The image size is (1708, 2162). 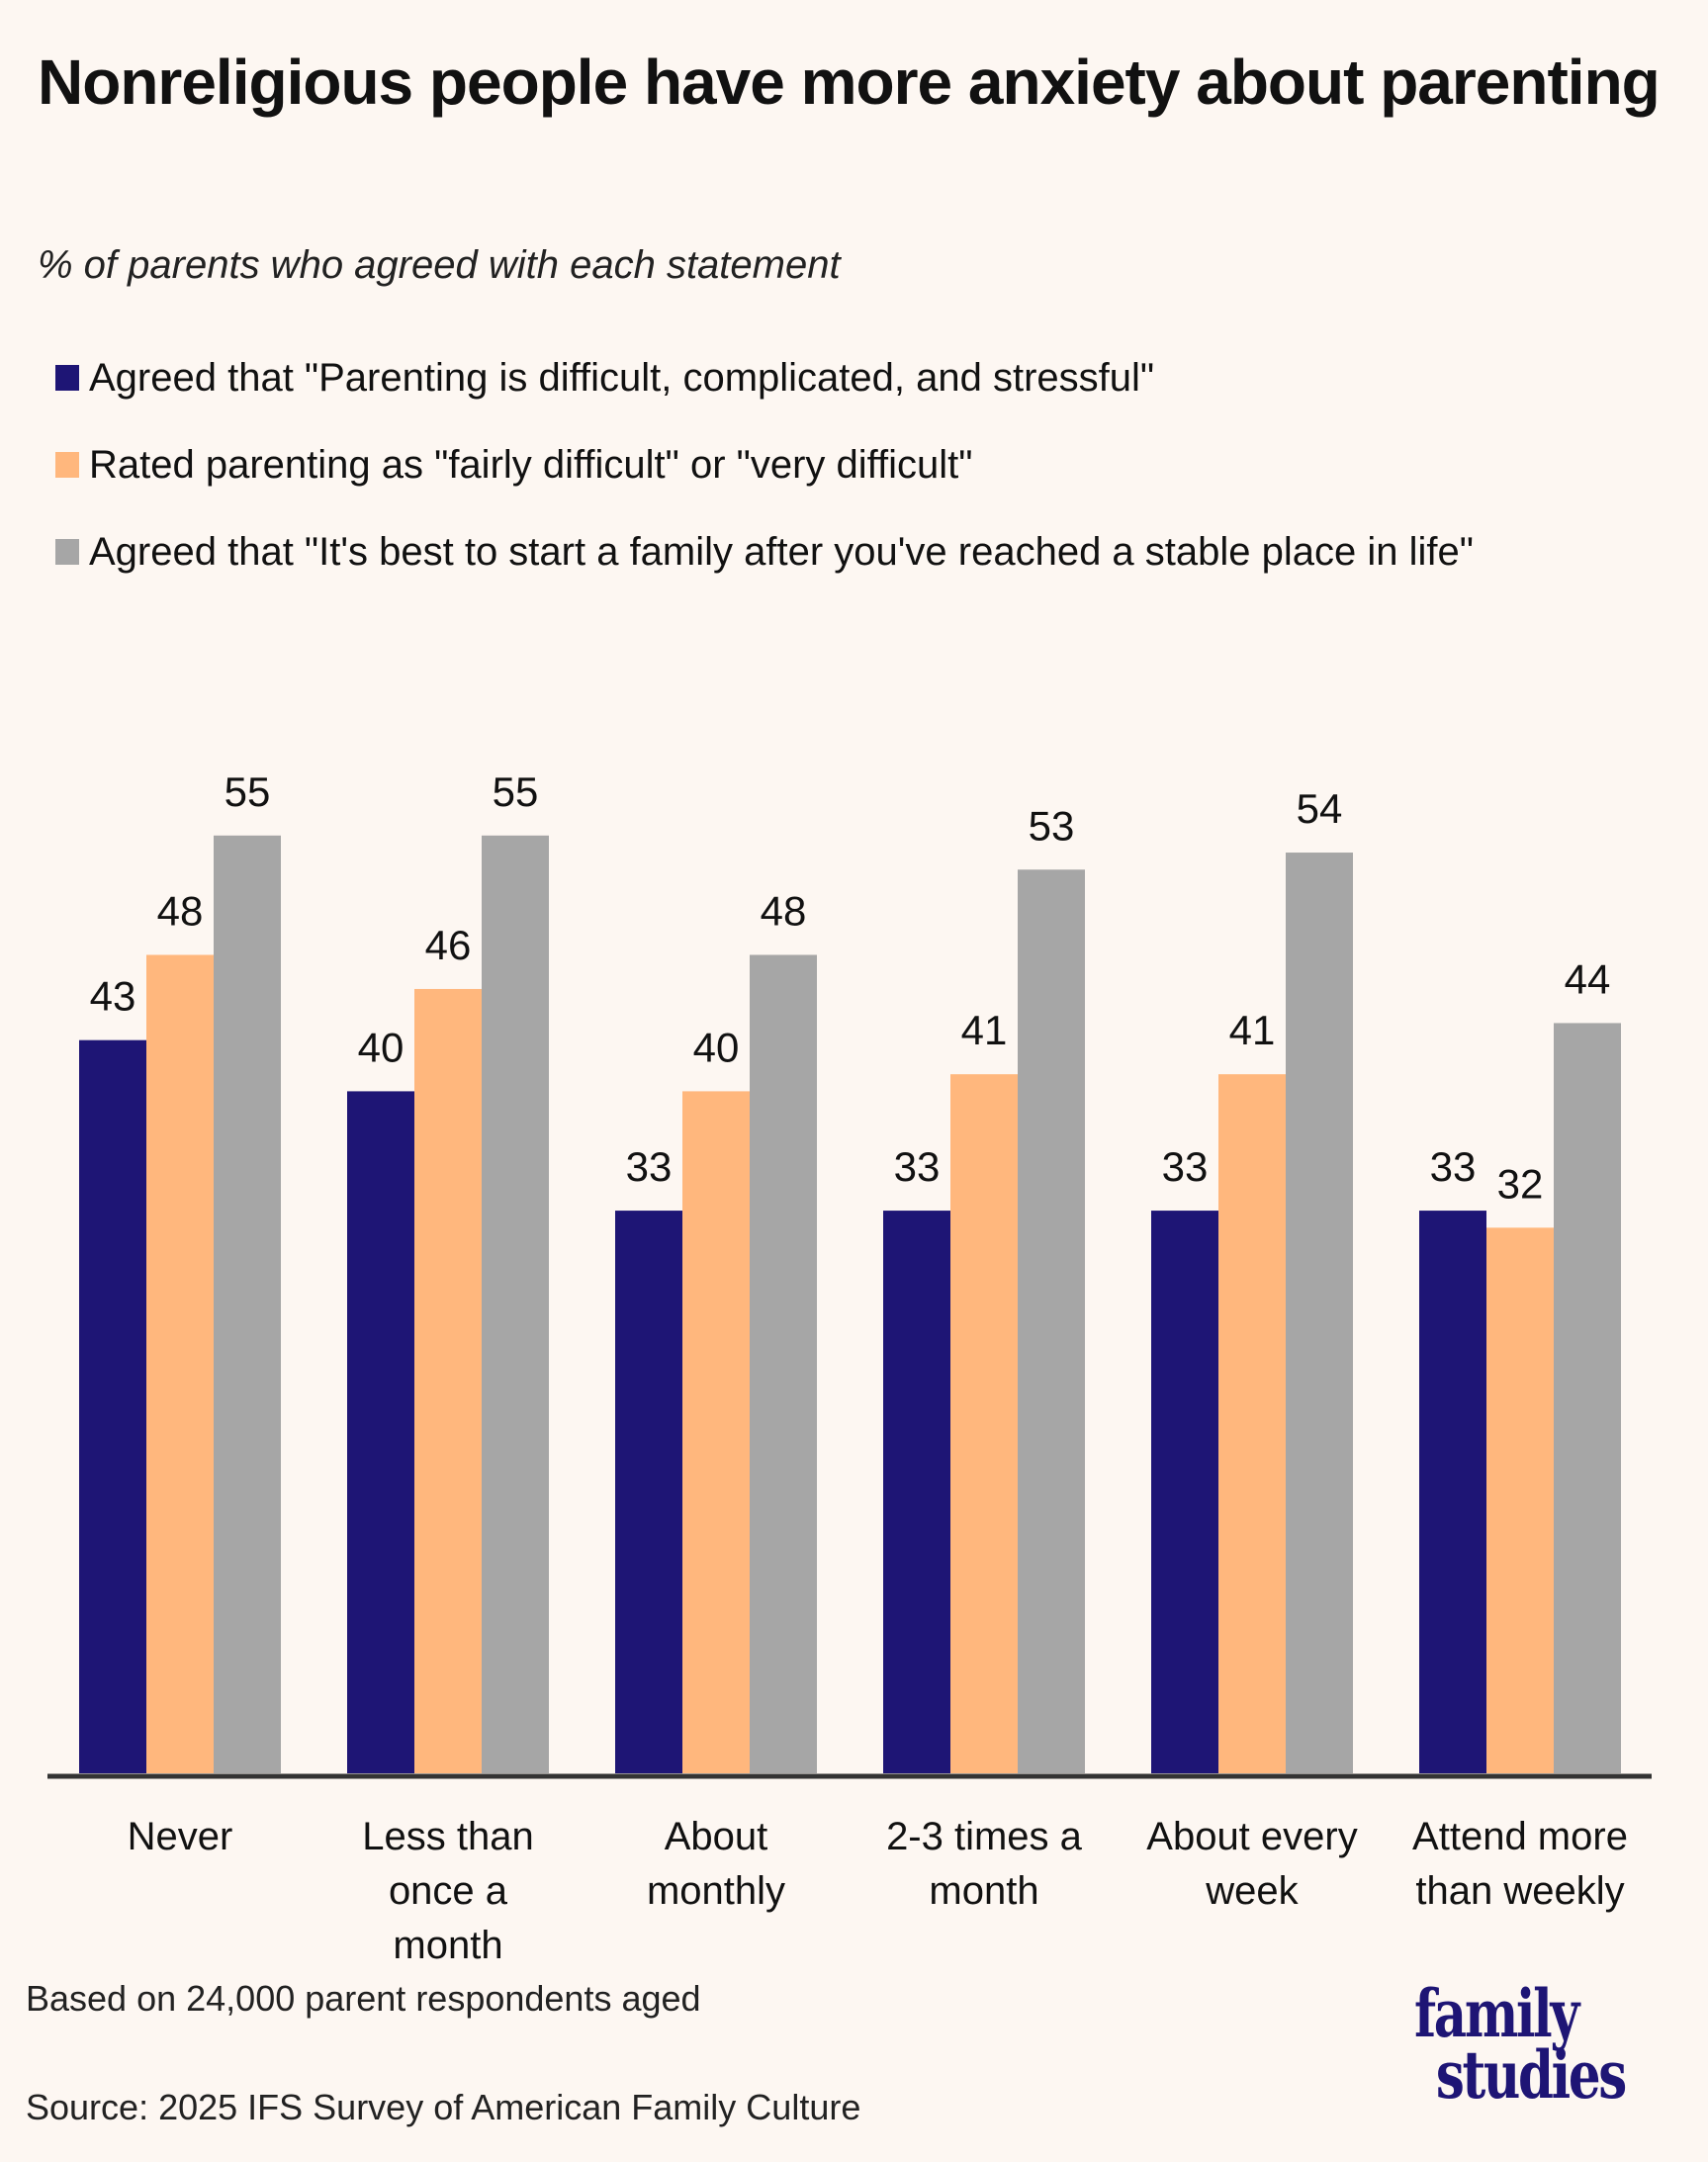 What do you see at coordinates (67, 465) in the screenshot?
I see `legend-swatch-orange` at bounding box center [67, 465].